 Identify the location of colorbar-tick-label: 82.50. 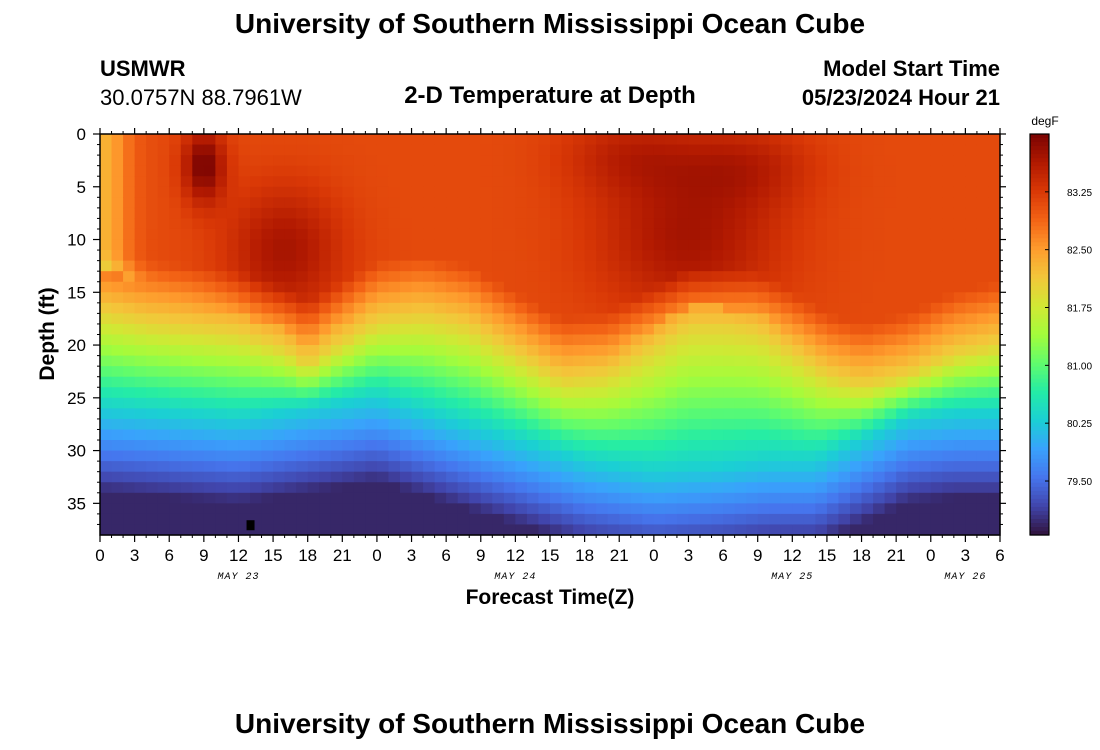
(1079, 251).